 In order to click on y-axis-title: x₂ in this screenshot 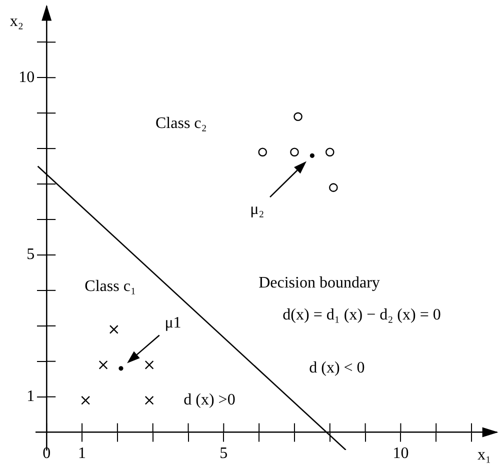, I will do `click(17, 21)`.